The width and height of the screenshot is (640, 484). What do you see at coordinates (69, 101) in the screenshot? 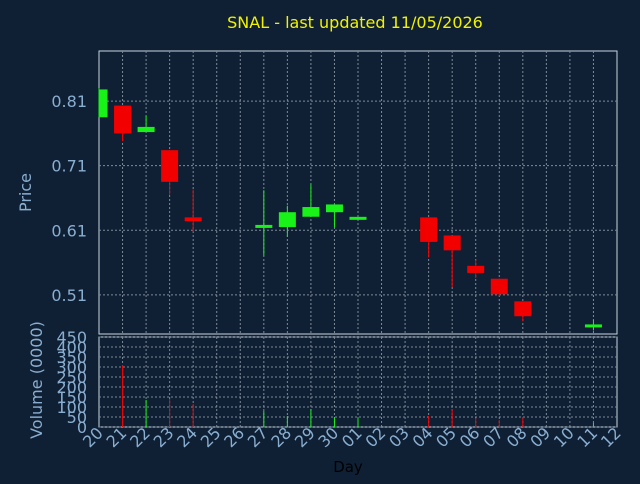
I see `price-tick-label: 0.81` at bounding box center [69, 101].